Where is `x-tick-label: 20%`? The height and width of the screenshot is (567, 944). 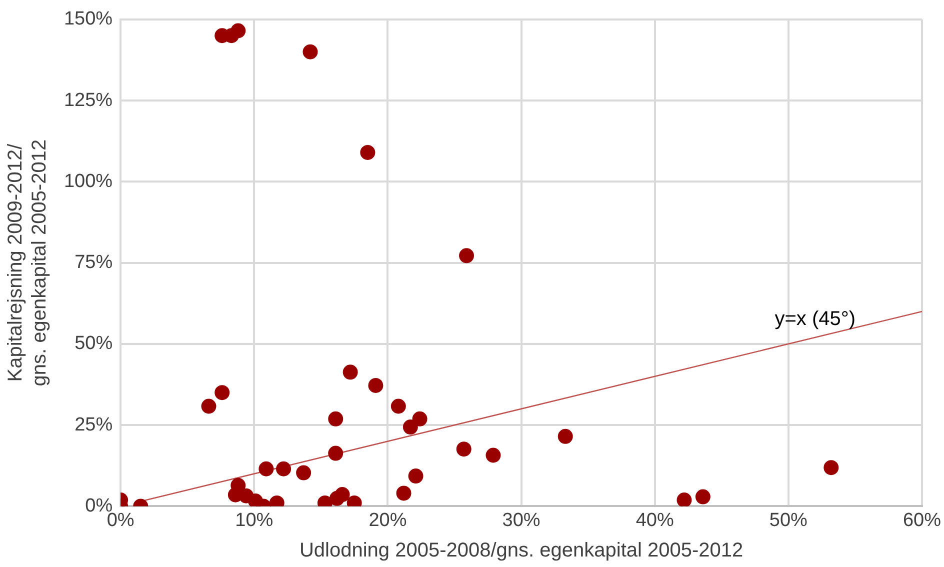
x-tick-label: 20% is located at coordinates (387, 520).